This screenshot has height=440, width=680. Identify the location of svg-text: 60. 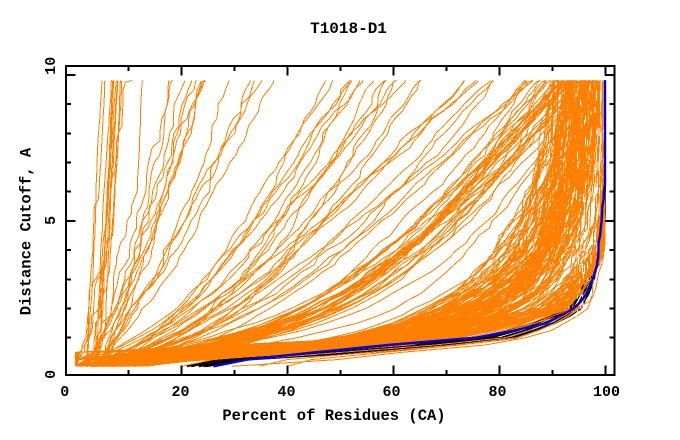
(391, 392).